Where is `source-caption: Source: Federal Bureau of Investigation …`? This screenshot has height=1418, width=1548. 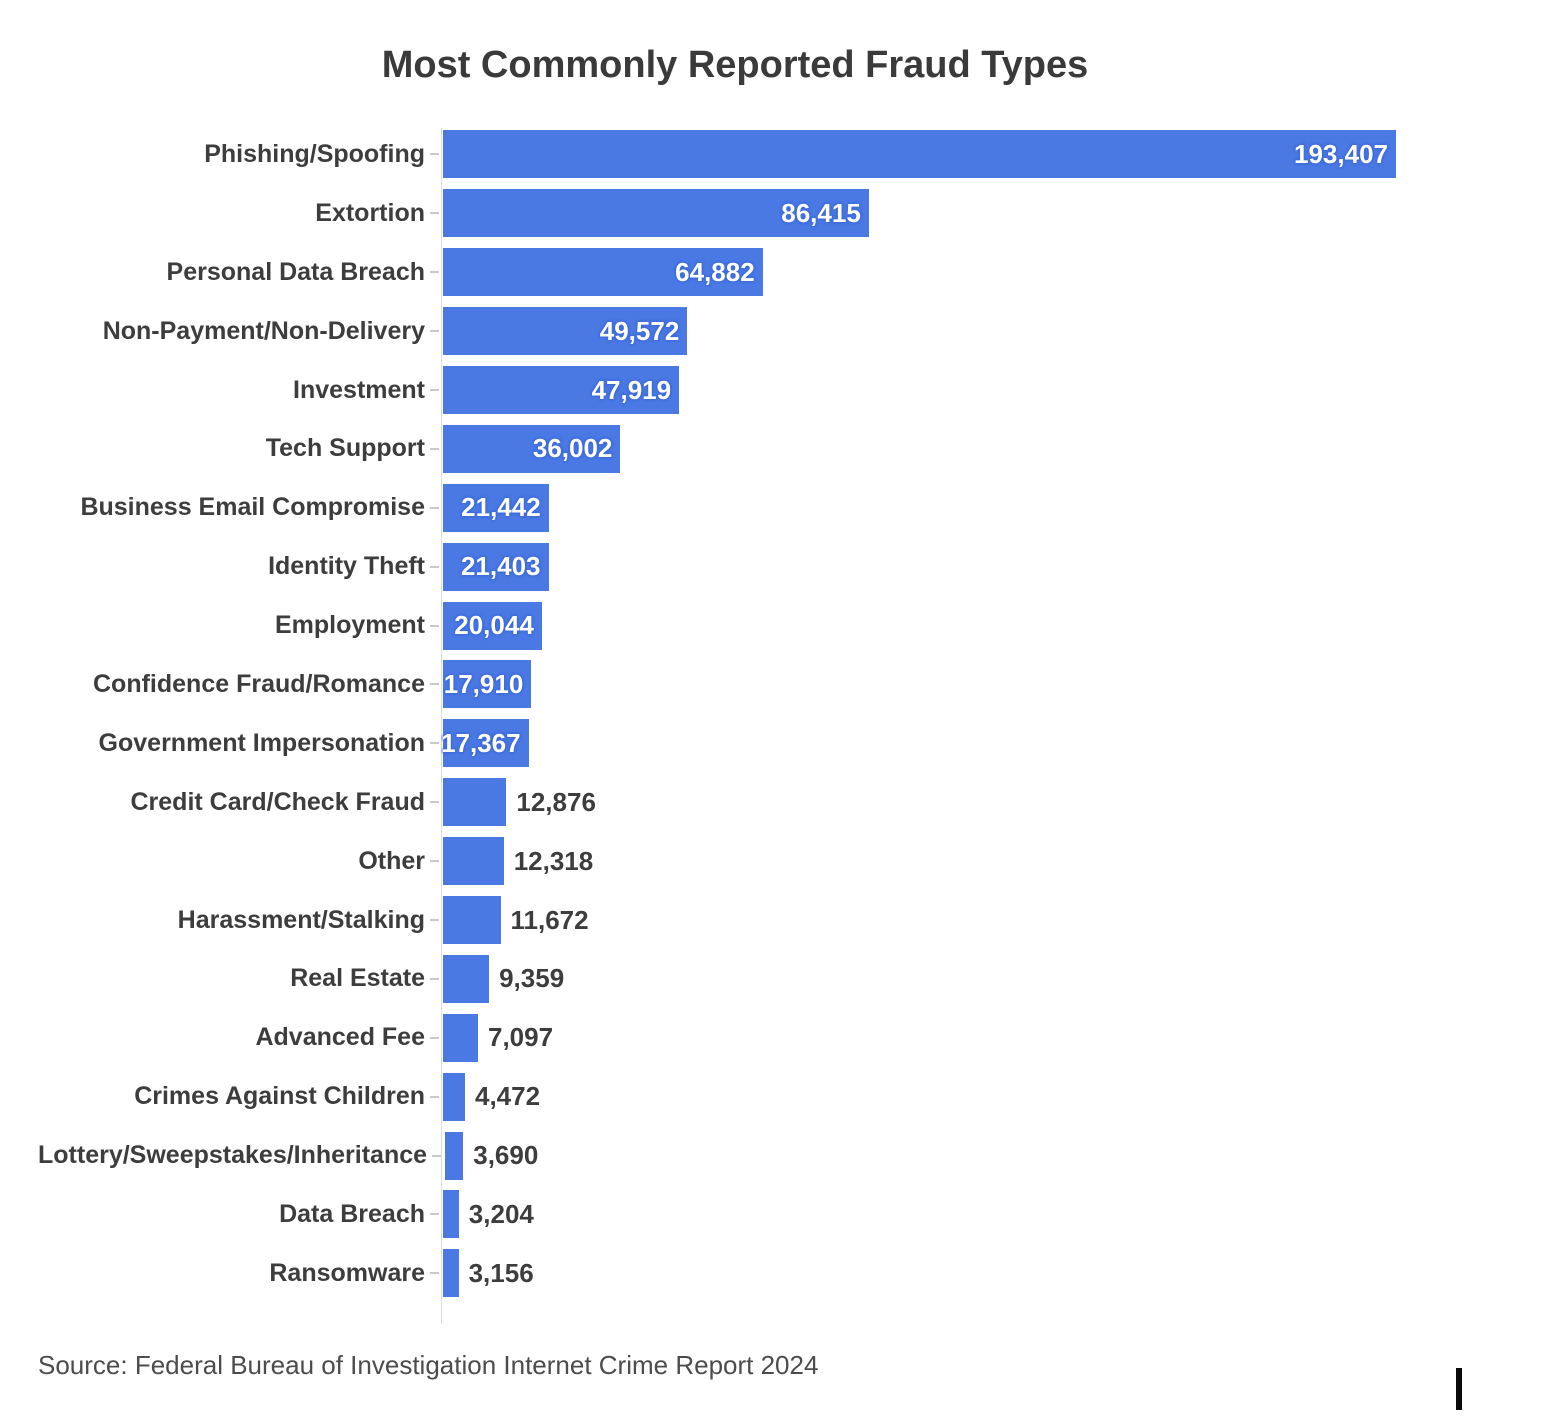 source-caption: Source: Federal Bureau of Investigation … is located at coordinates (428, 1365).